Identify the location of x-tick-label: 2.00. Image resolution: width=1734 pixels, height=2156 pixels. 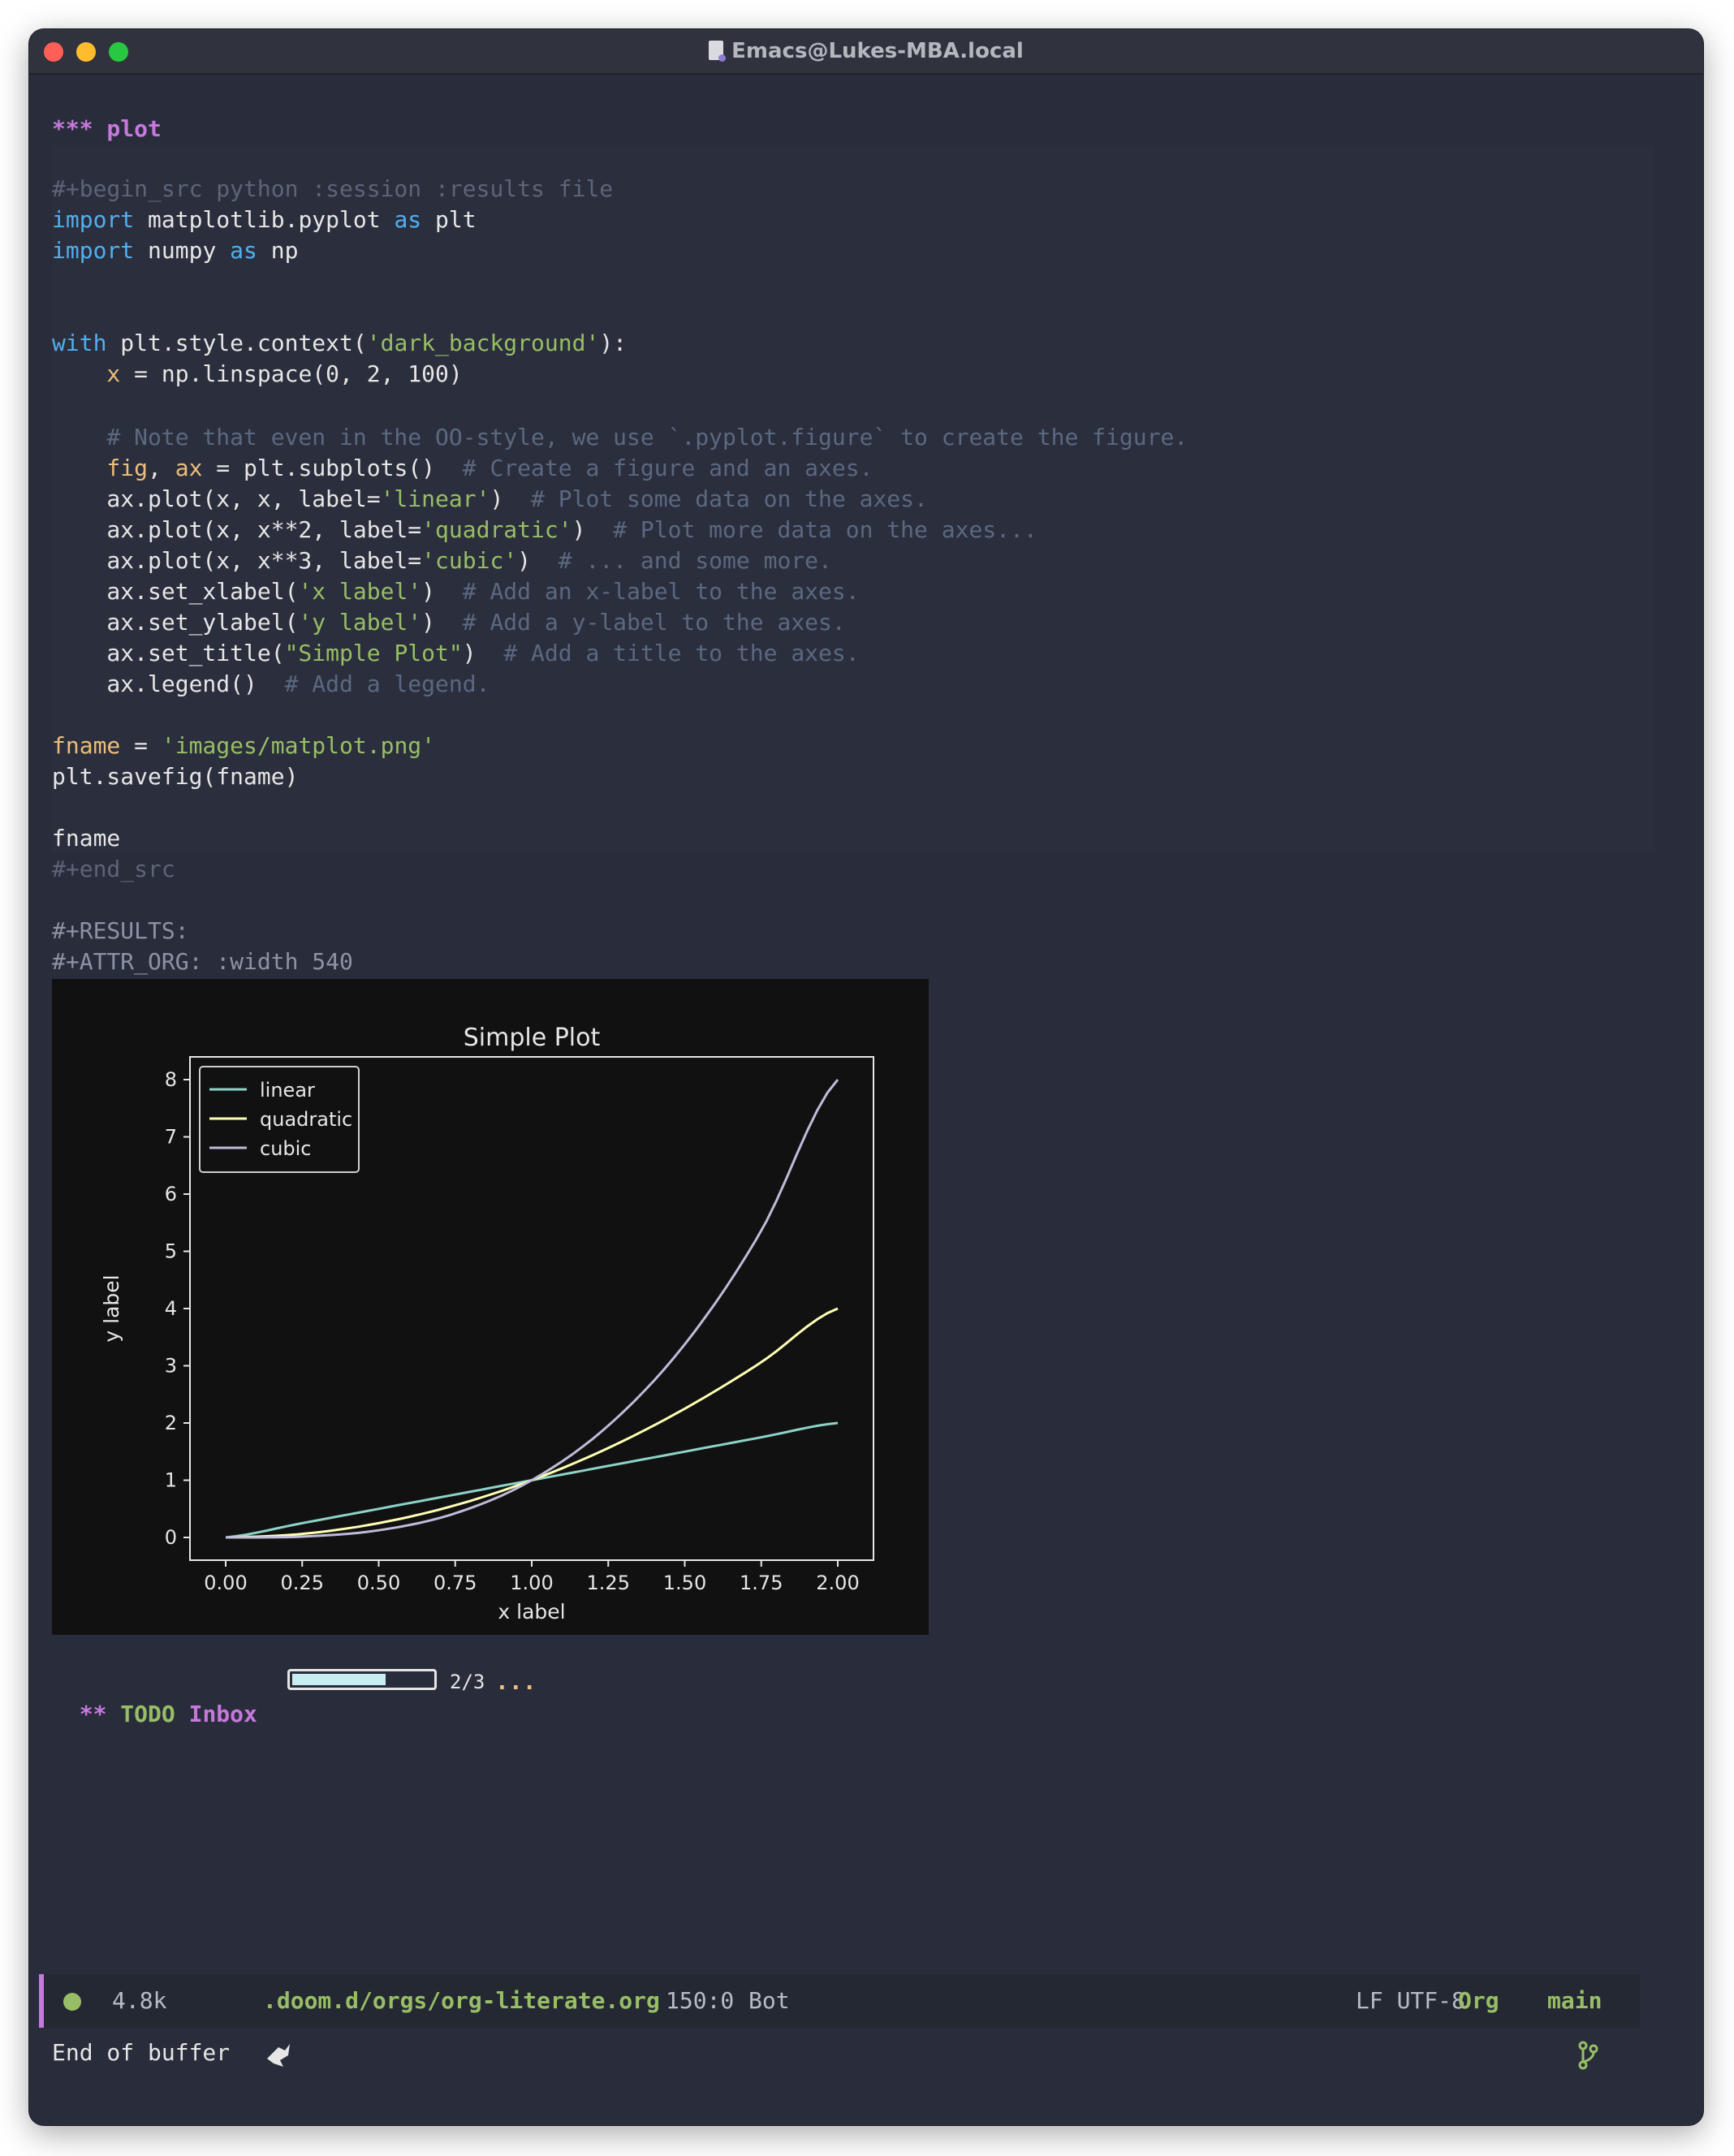
(837, 1583).